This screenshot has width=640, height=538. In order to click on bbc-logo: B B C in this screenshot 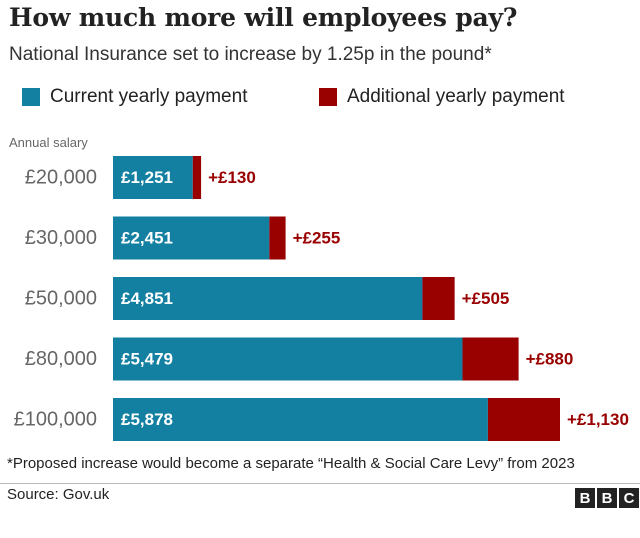, I will do `click(607, 498)`.